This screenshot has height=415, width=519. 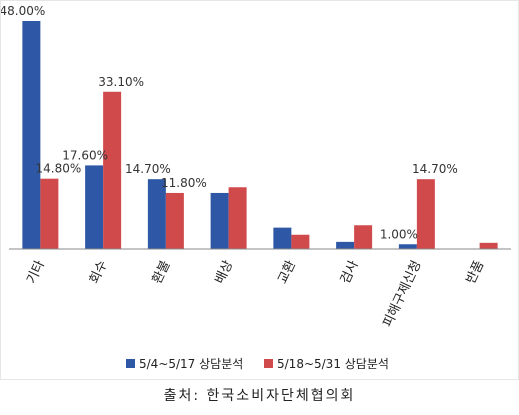 What do you see at coordinates (85, 155) in the screenshot?
I see `data-label-4: 17.60%` at bounding box center [85, 155].